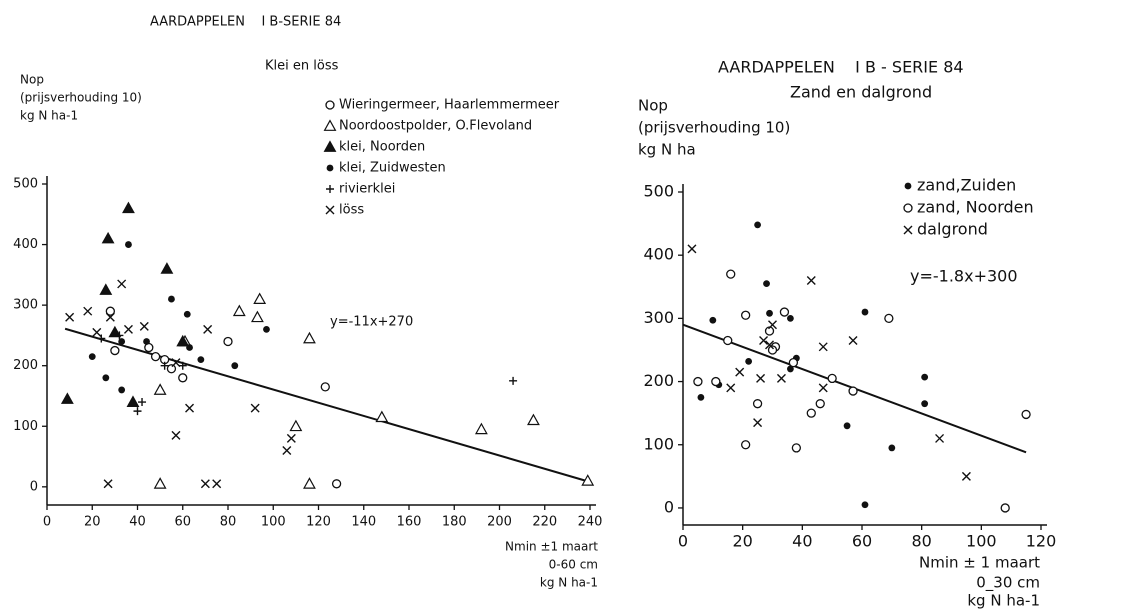  What do you see at coordinates (392, 168) in the screenshot?
I see `legend-label: klei, Zuidwesten` at bounding box center [392, 168].